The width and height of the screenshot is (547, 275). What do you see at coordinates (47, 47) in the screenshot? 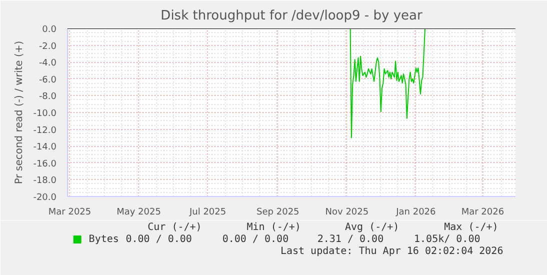
I see `y-tick-label: -2.0` at bounding box center [47, 47].